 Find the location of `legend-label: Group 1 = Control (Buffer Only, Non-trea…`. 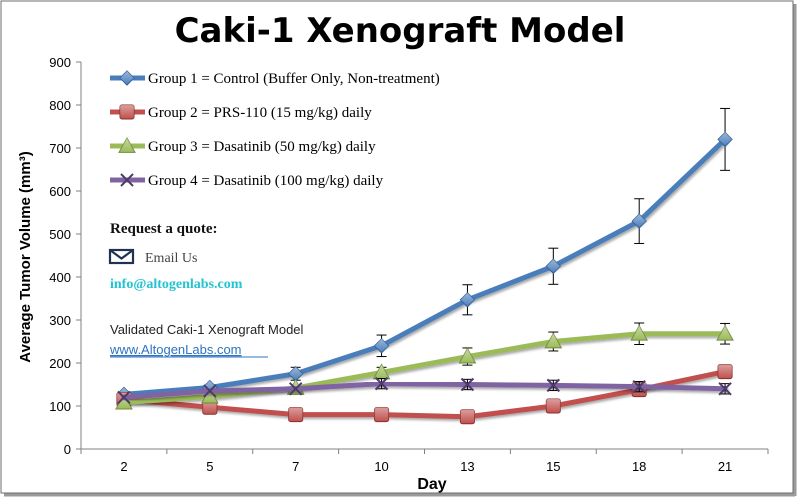

legend-label: Group 1 = Control (Buffer Only, Non-trea… is located at coordinates (294, 79).